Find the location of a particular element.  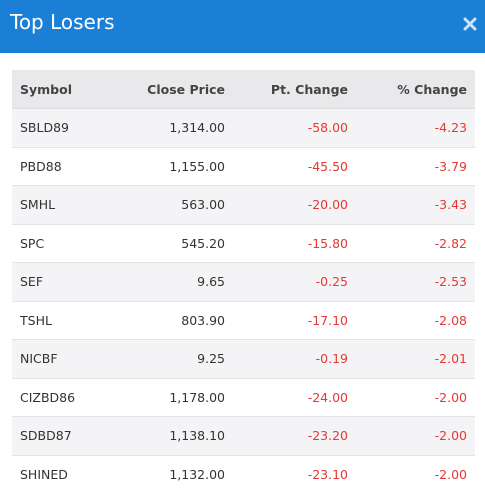

table-cell: 803.90 is located at coordinates (172, 320).